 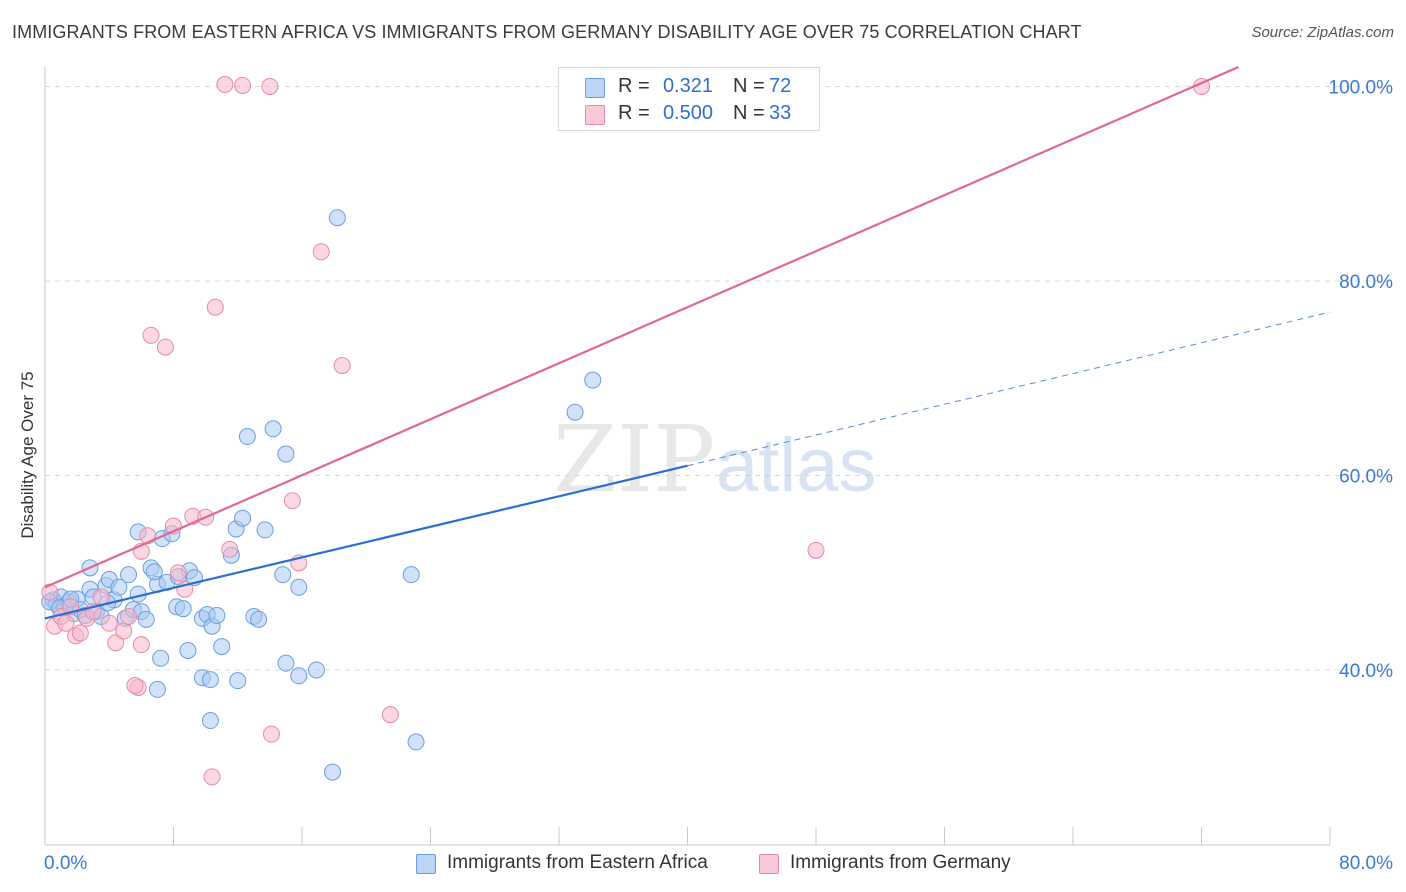 What do you see at coordinates (65, 863) in the screenshot?
I see `x-tick-label: 0.0%` at bounding box center [65, 863].